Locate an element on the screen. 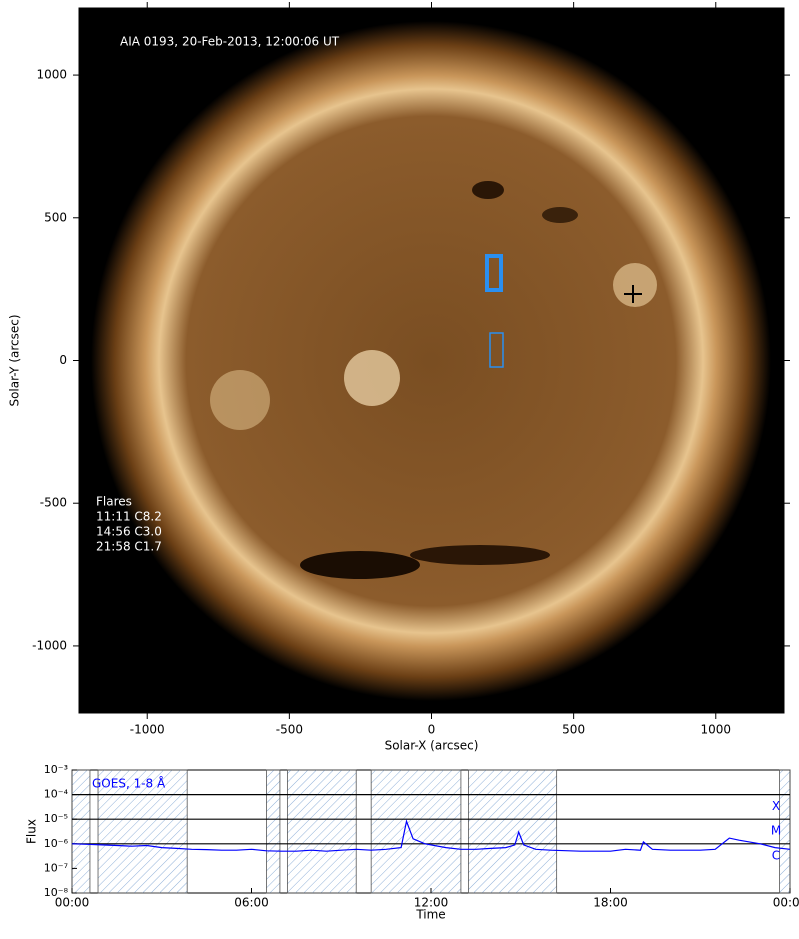 The width and height of the screenshot is (799, 939). x-tick-label: 0 is located at coordinates (432, 730).